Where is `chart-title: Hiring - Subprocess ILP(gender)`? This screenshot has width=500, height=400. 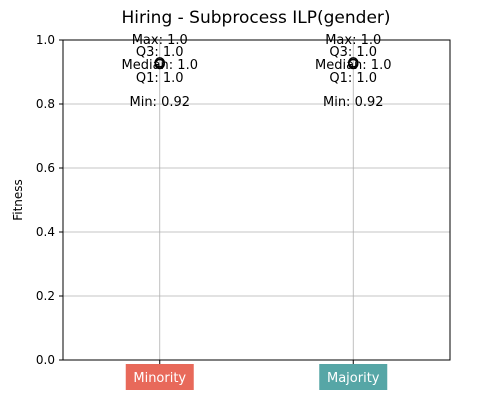
chart-title: Hiring - Subprocess ILP(gender) is located at coordinates (255, 18).